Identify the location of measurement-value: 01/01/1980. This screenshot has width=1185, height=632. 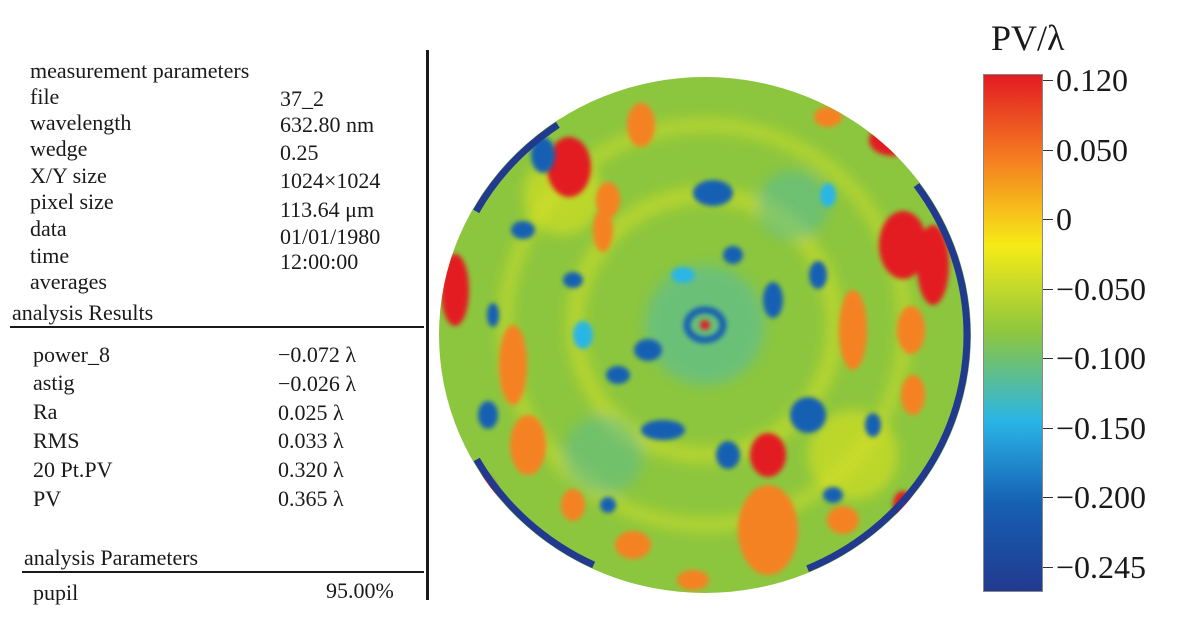
(330, 236).